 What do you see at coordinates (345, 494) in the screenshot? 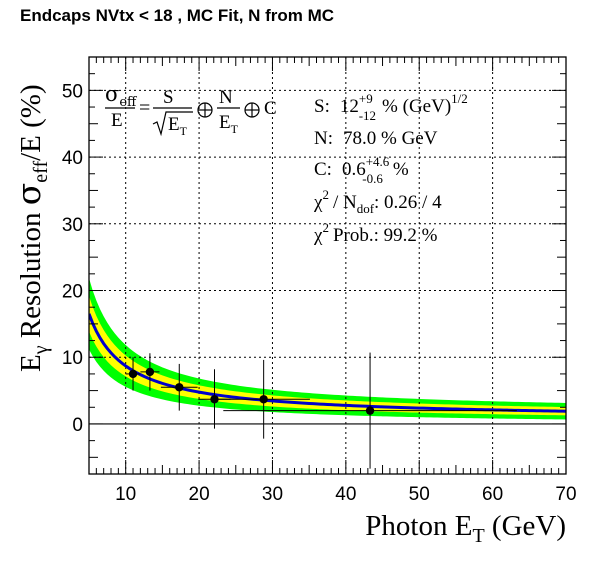
I see `x-tick-label: 40` at bounding box center [345, 494].